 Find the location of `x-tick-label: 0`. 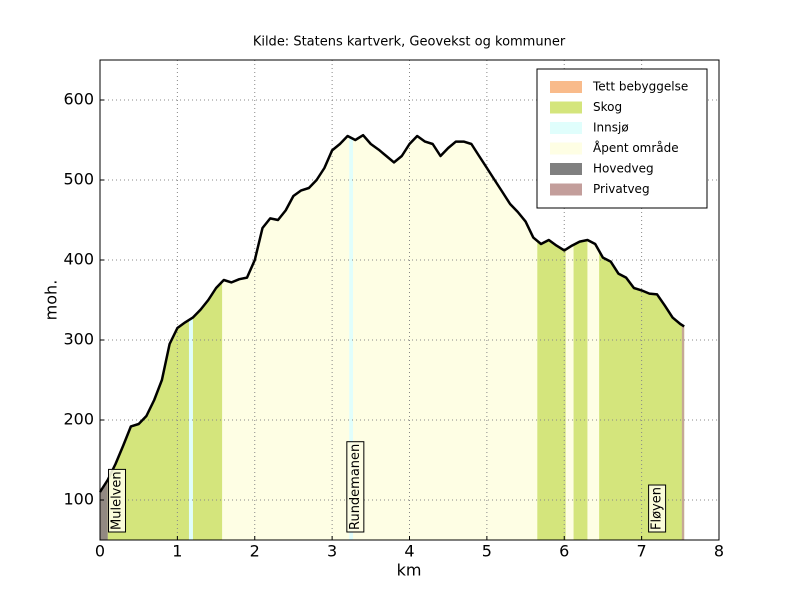

x-tick-label: 0 is located at coordinates (100, 551).